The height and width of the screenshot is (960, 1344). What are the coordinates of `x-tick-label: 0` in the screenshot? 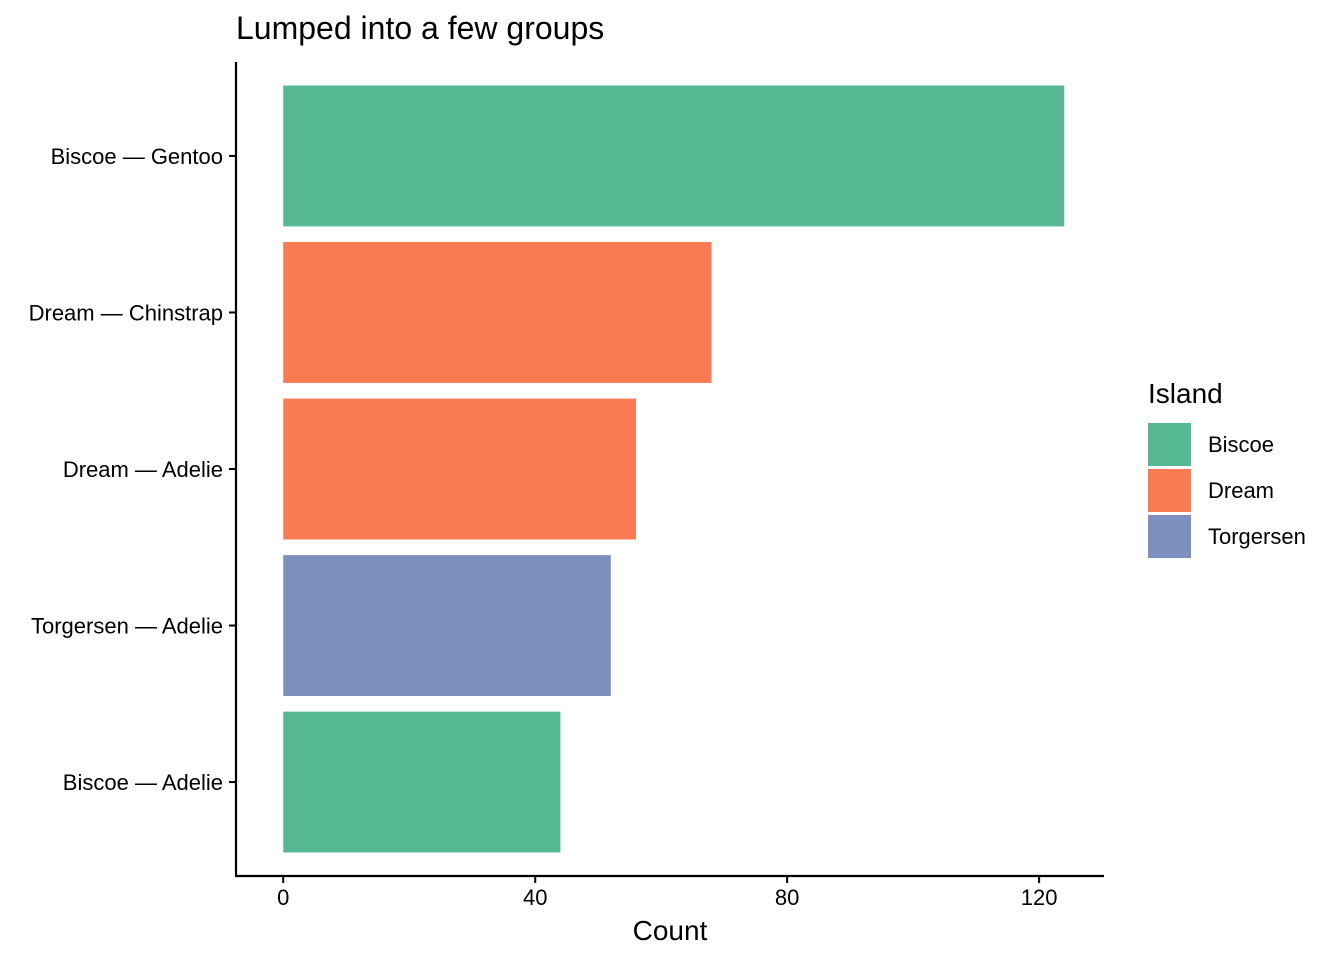 It's located at (283, 897).